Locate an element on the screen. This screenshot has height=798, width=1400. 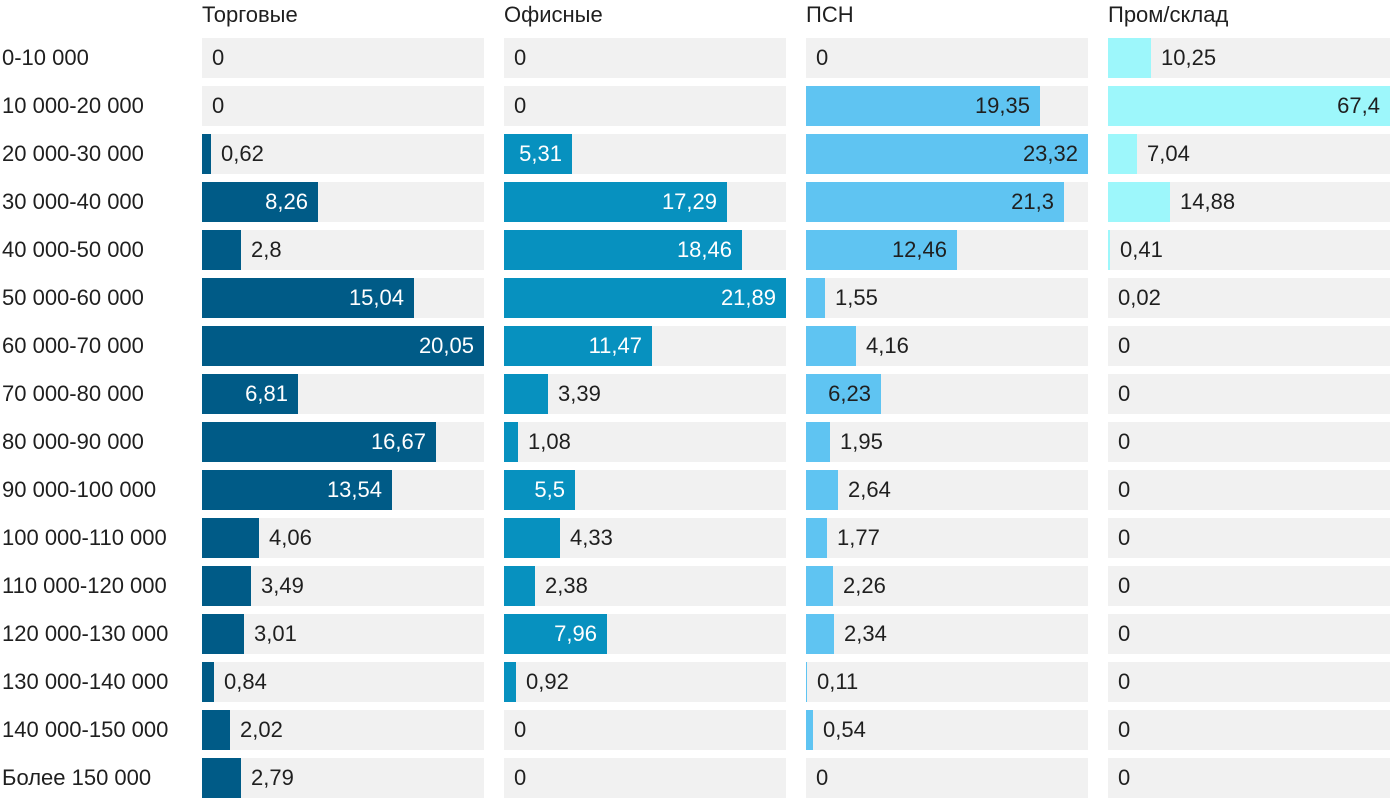
bar-track: 3,49 is located at coordinates (343, 586).